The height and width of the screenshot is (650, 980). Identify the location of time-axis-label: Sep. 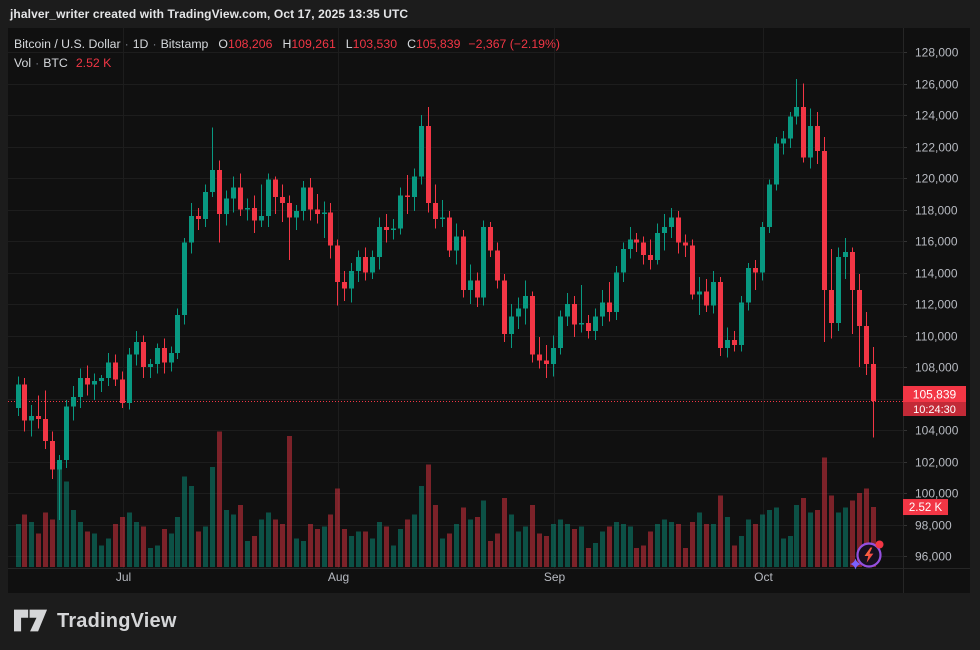
(555, 577).